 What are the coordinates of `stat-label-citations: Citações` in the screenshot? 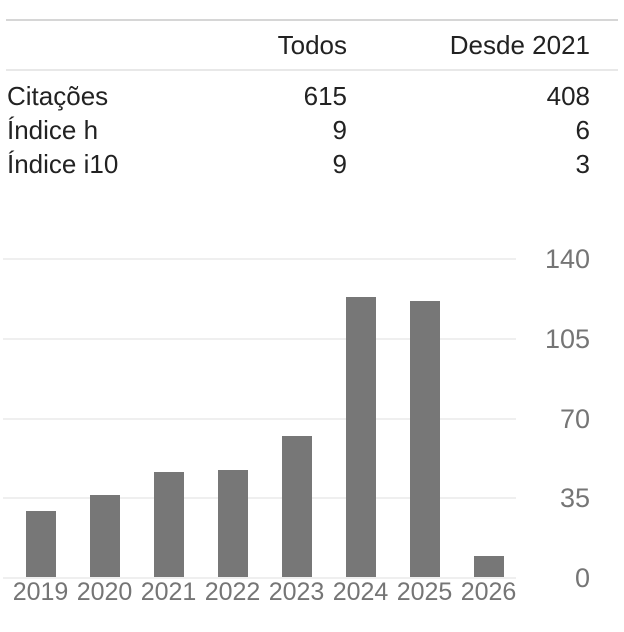 It's located at (58, 96).